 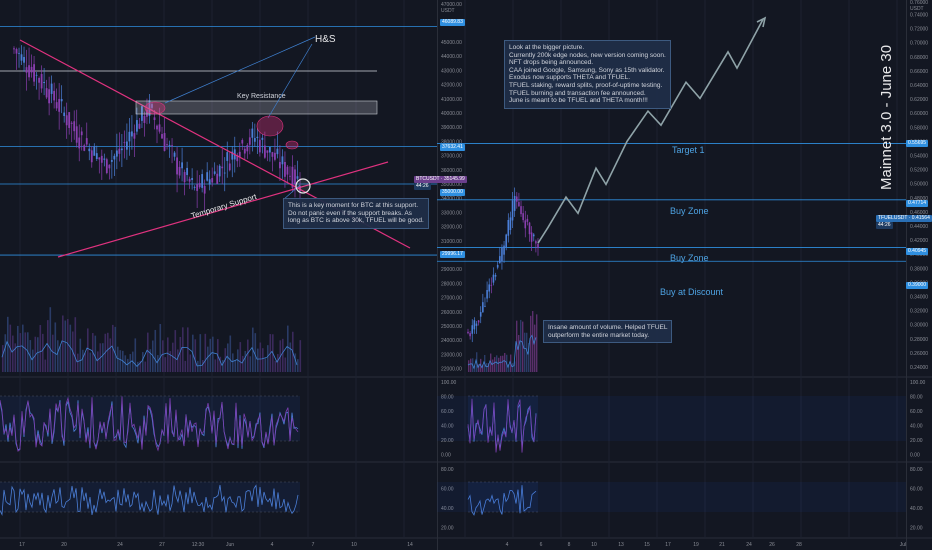 What do you see at coordinates (621, 545) in the screenshot?
I see `tfuel-date-tick: 13` at bounding box center [621, 545].